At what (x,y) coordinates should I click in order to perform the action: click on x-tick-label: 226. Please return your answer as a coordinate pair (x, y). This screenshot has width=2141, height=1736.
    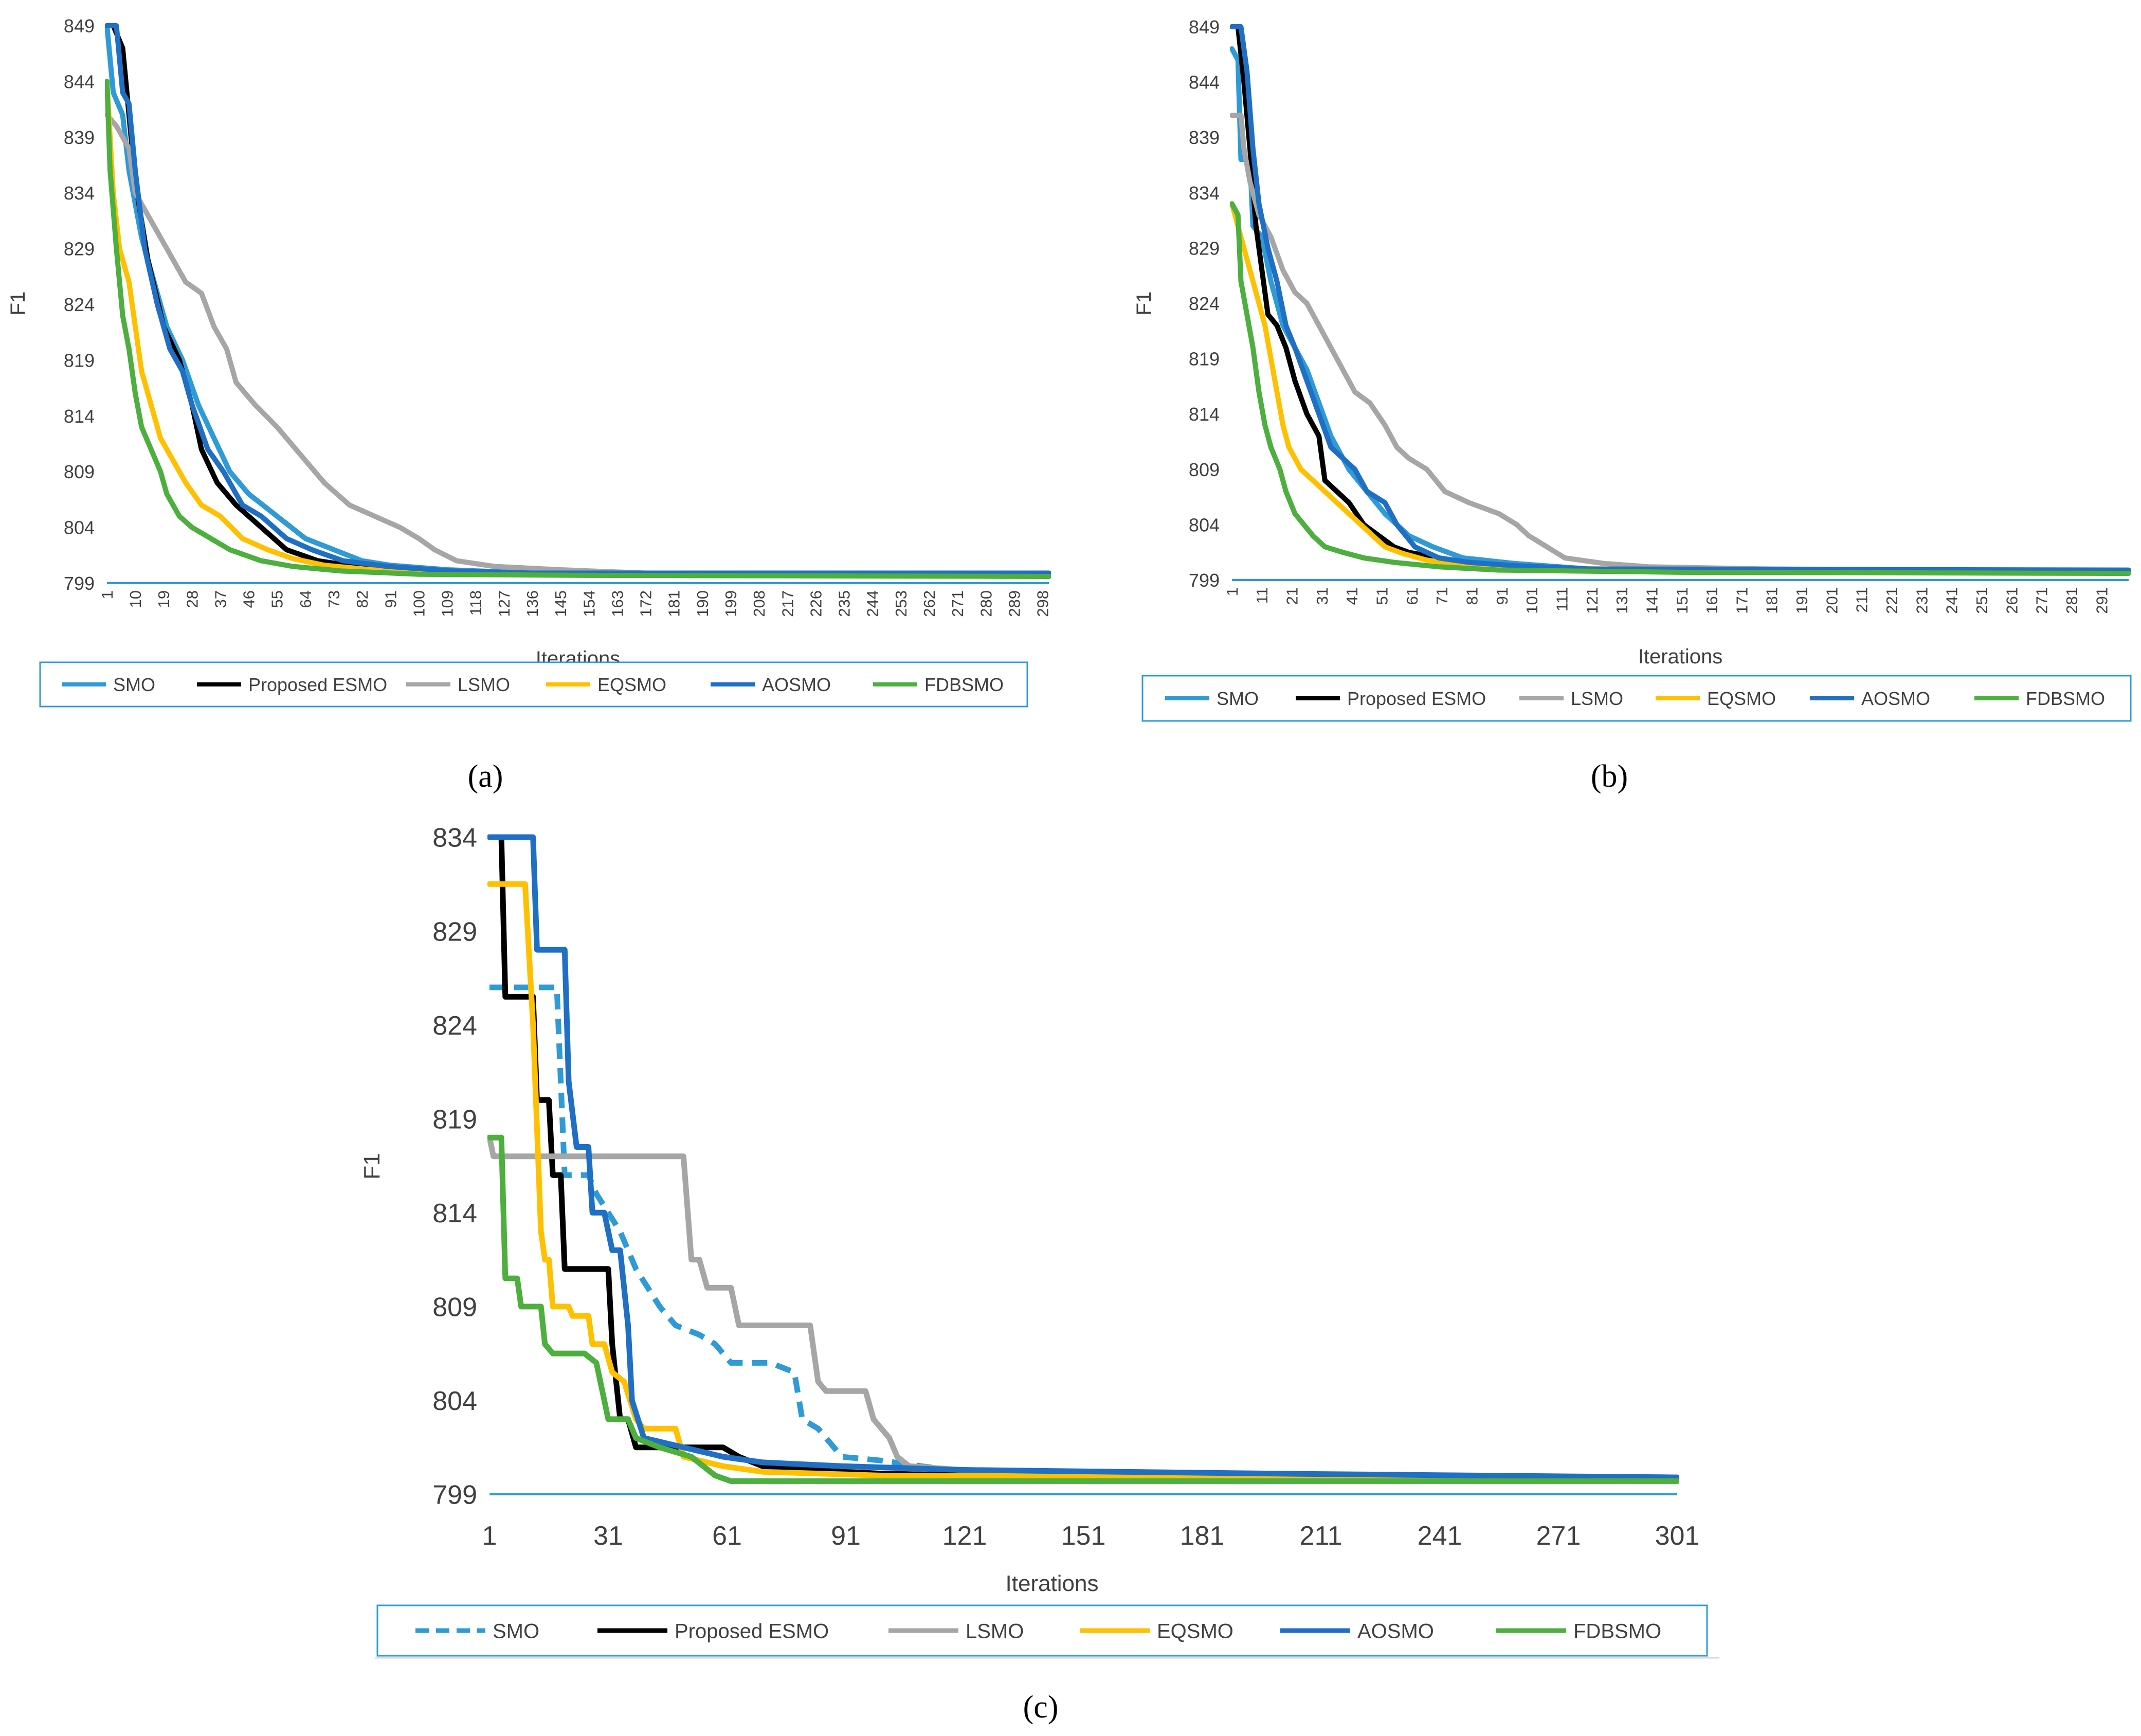
    Looking at the image, I should click on (816, 603).